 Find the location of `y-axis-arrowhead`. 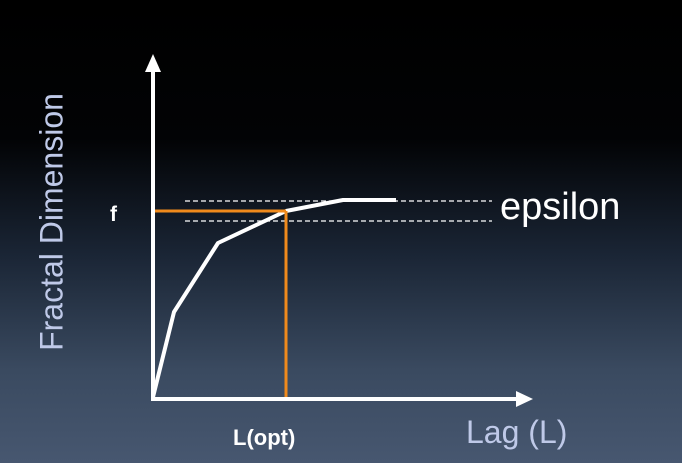

y-axis-arrowhead is located at coordinates (153, 63).